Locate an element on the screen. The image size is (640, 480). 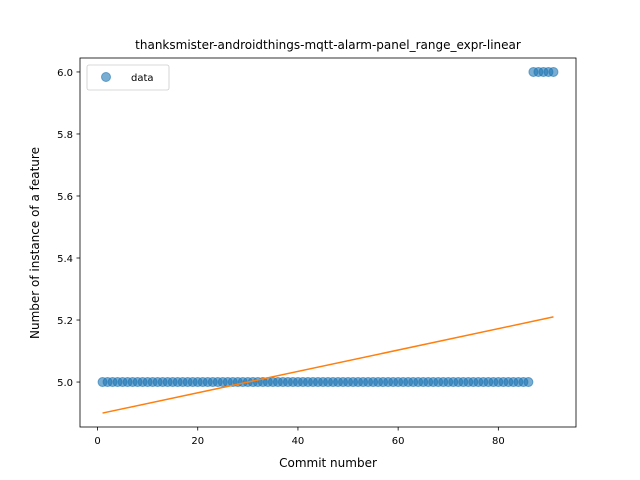
y-tick-label: 6.0 is located at coordinates (65, 73).